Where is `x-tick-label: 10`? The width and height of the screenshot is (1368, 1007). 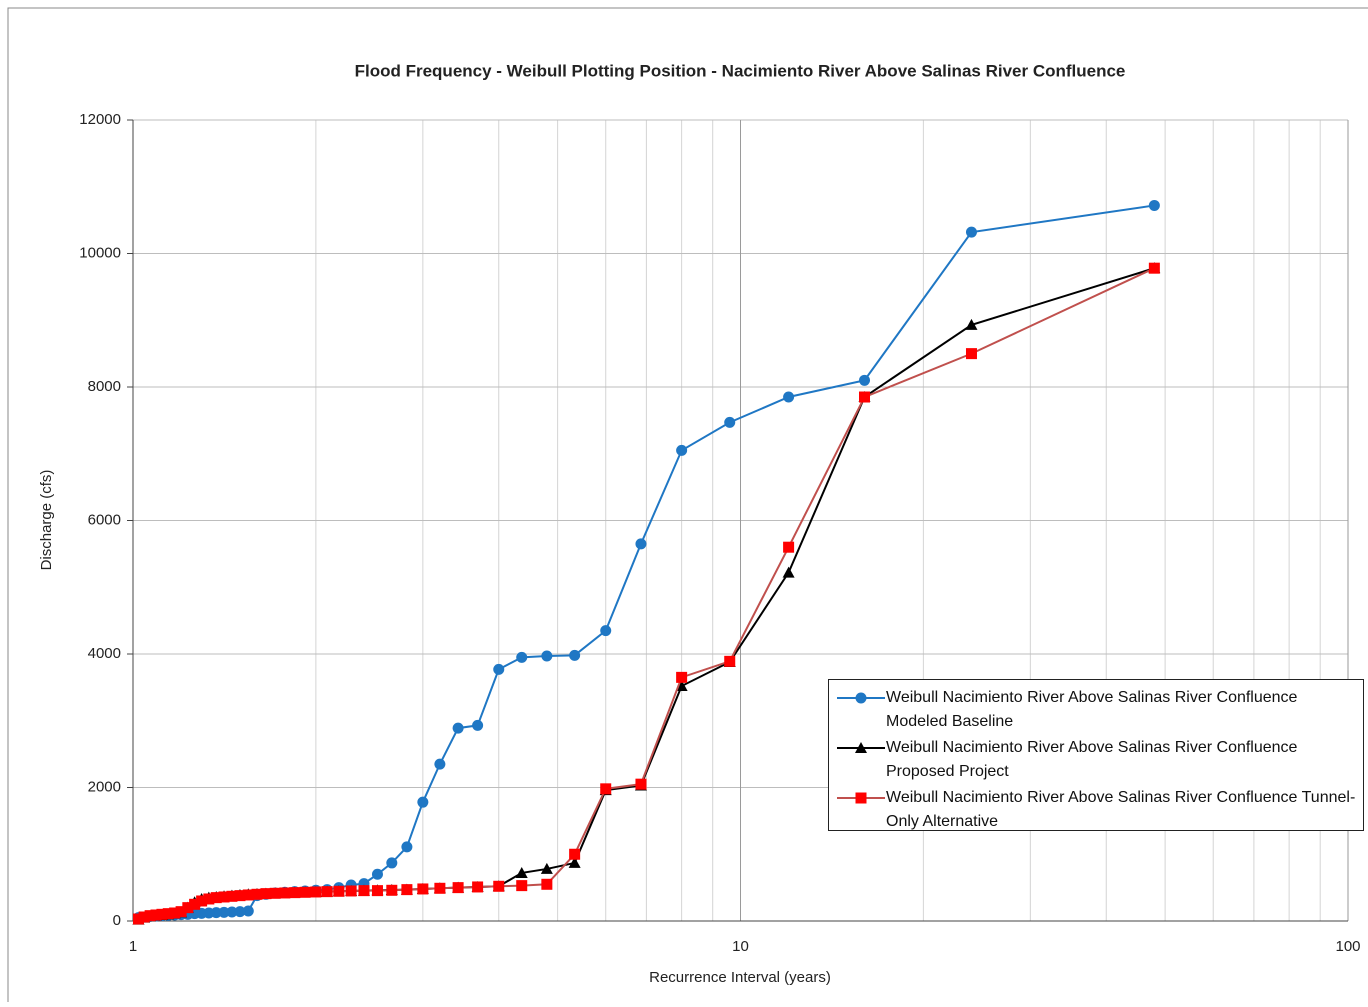
x-tick-label: 10 is located at coordinates (740, 946).